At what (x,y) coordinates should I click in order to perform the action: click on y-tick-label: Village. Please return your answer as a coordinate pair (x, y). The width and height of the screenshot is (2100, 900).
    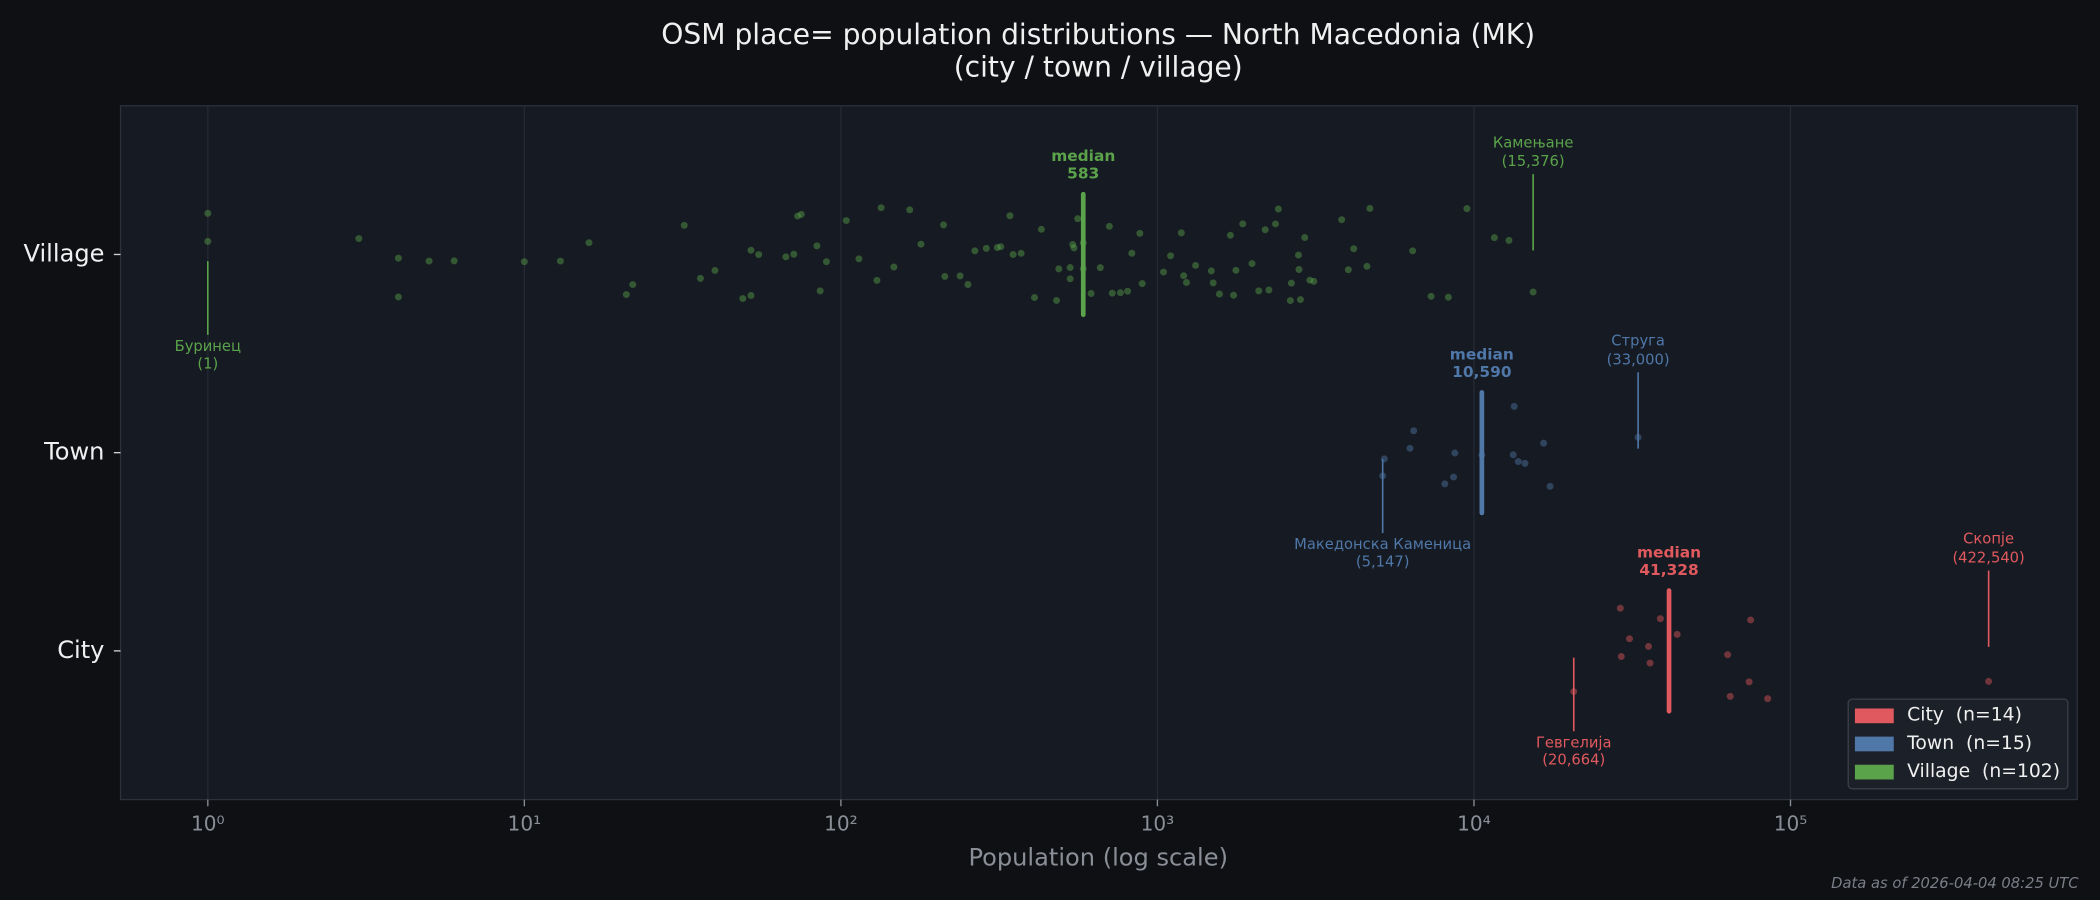
    Looking at the image, I should click on (64, 253).